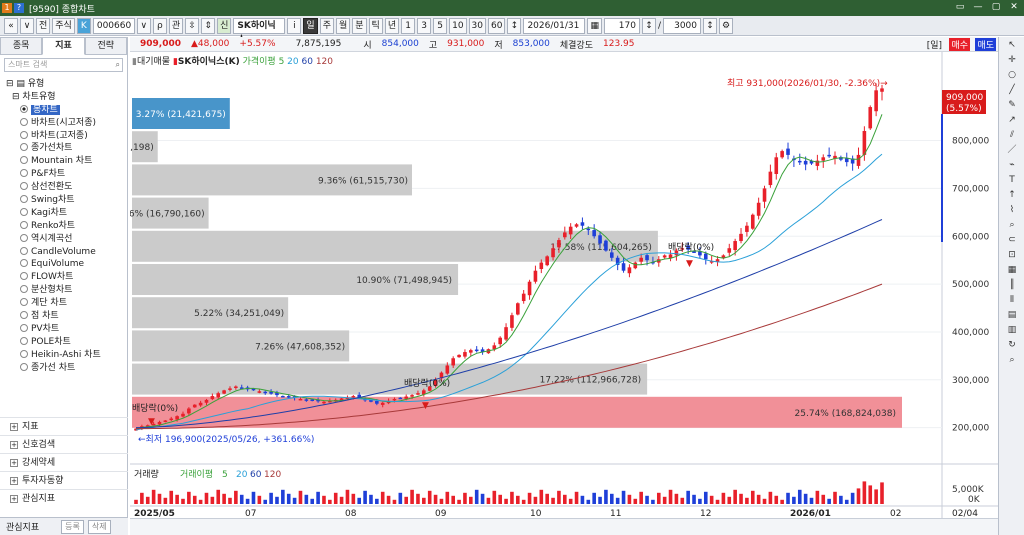 The height and width of the screenshot is (535, 1024). Describe the element at coordinates (63, 277) in the screenshot. I see `chart-type-item: FLOW차트` at that location.